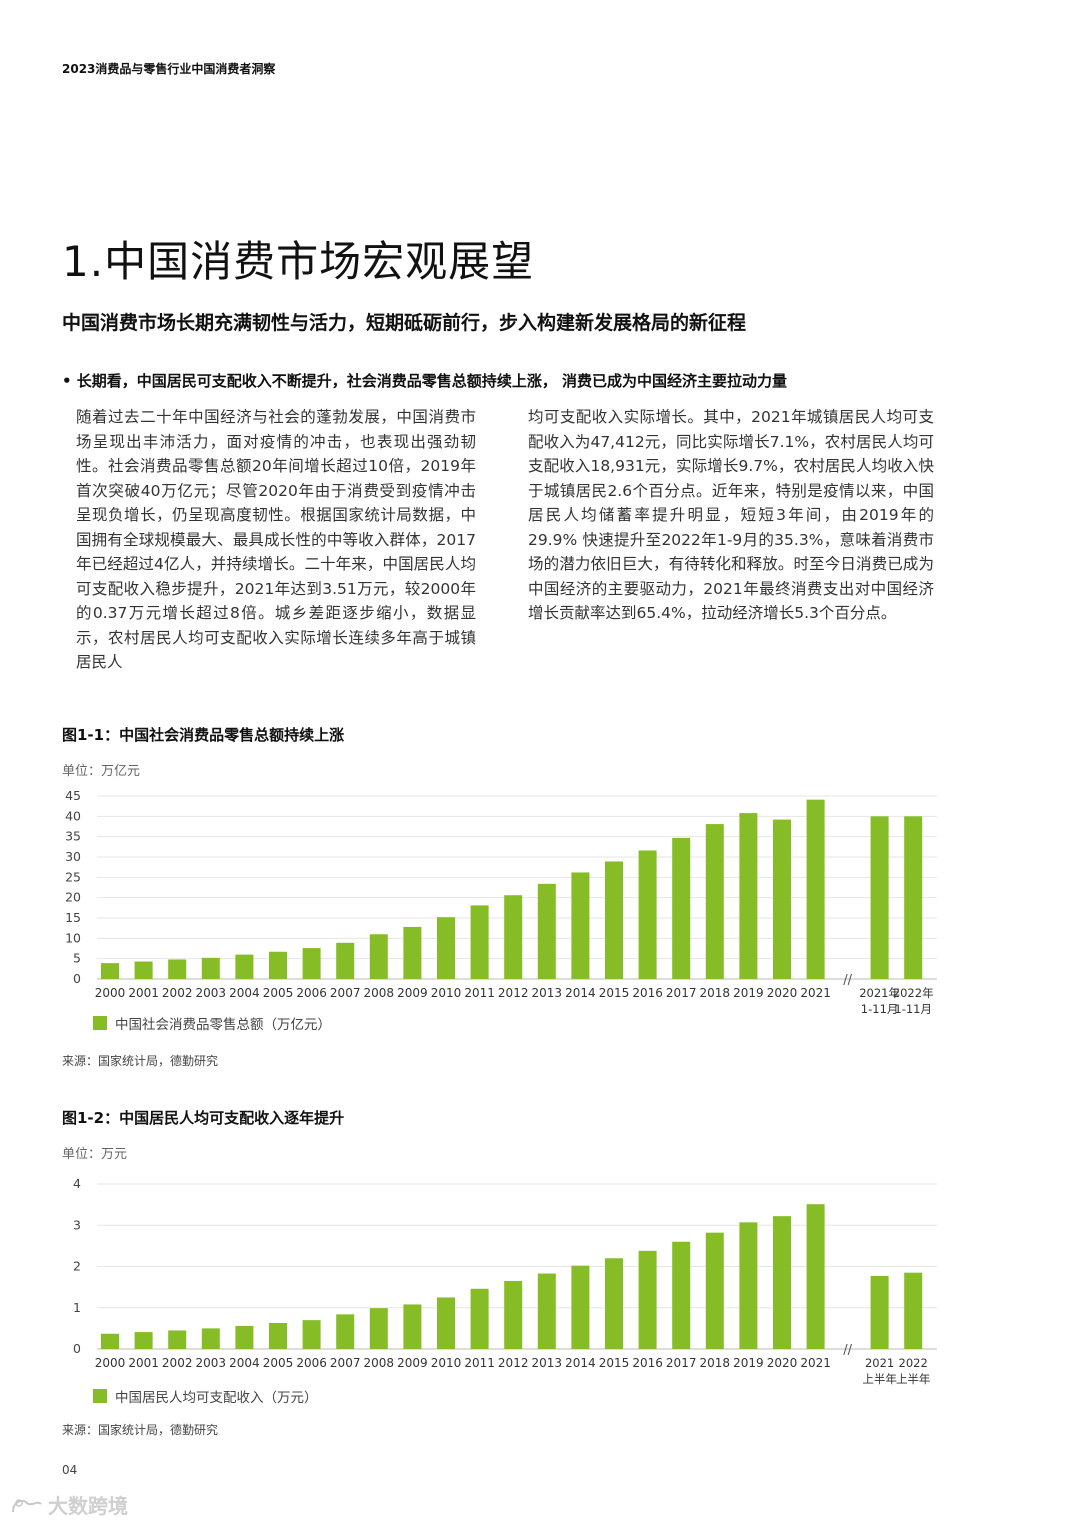 The height and width of the screenshot is (1527, 1080). What do you see at coordinates (879, 1379) in the screenshot?
I see `x-tick-label: 上半年` at bounding box center [879, 1379].